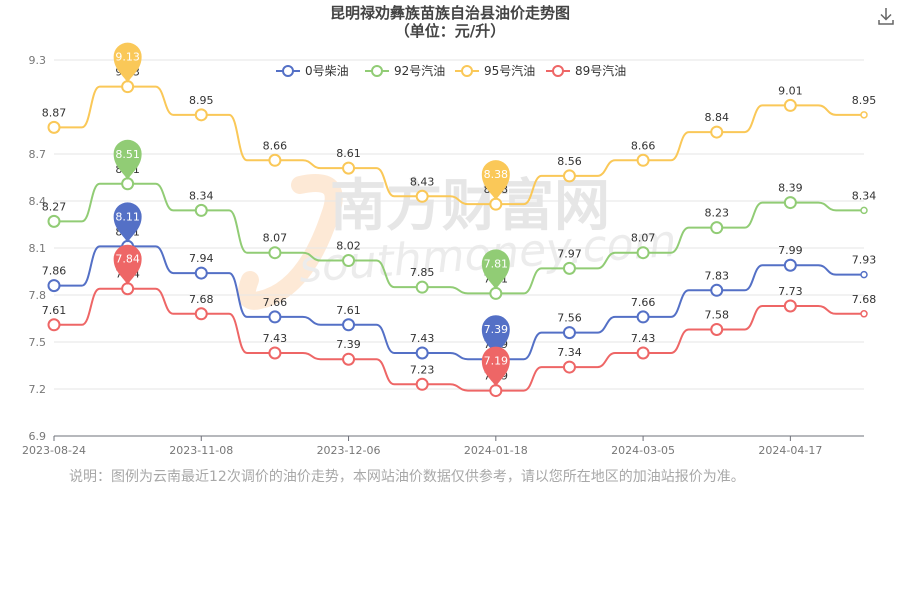 Image resolution: width=900 pixels, height=600 pixels. I want to click on data-label: 8.39, so click(790, 188).